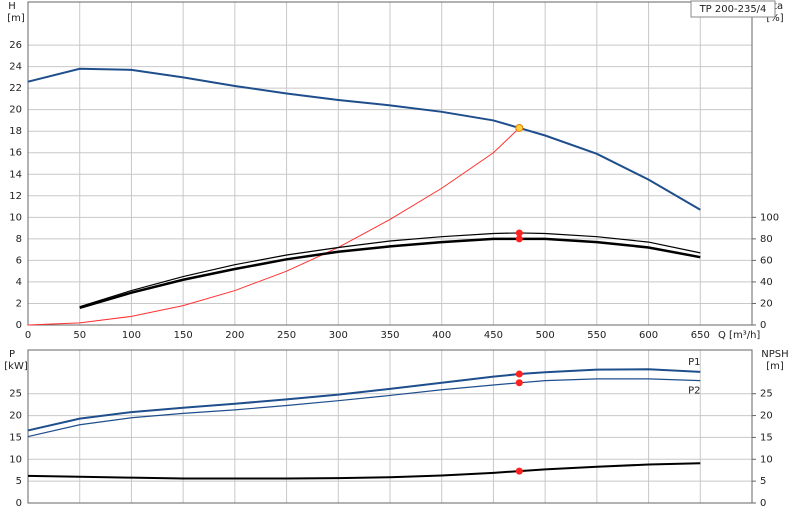 Image resolution: width=800 pixels, height=520 pixels. I want to click on x-tick-label: 200, so click(234, 335).